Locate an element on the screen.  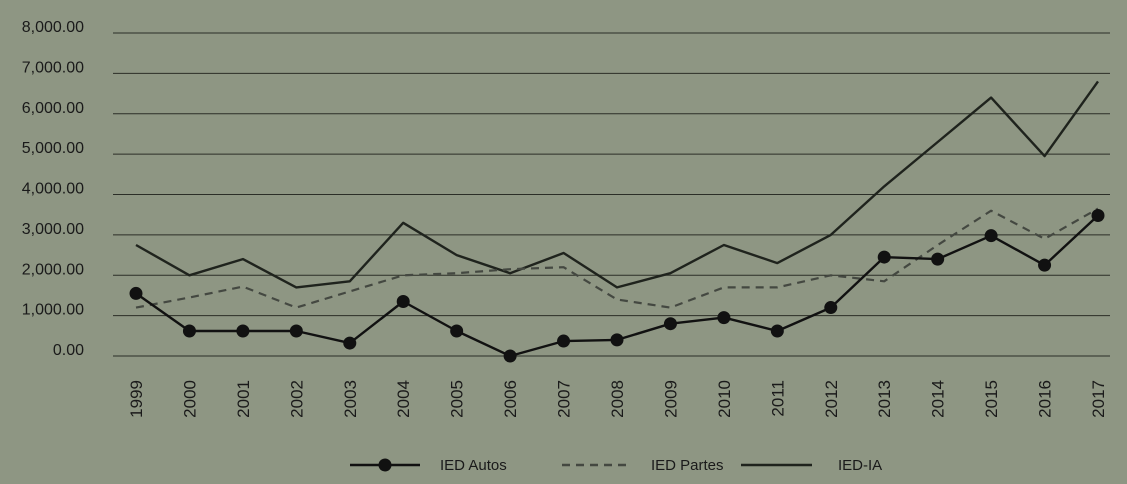
x-tick-label: 2011 is located at coordinates (777, 398).